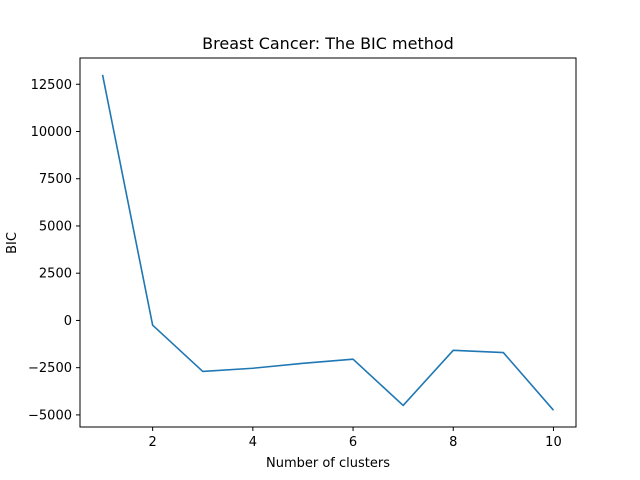  Describe the element at coordinates (353, 442) in the screenshot. I see `x-tick-label: 6` at that location.